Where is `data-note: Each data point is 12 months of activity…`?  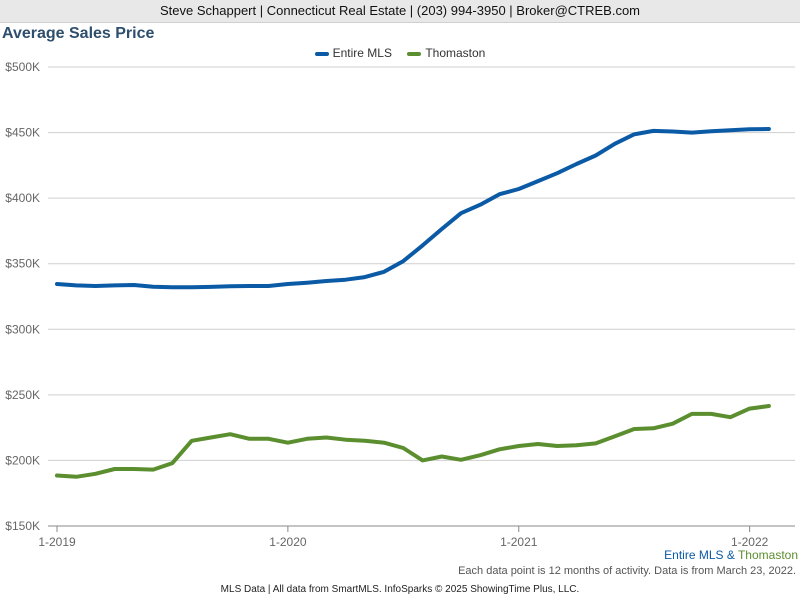
data-note: Each data point is 12 months of activity… is located at coordinates (627, 571).